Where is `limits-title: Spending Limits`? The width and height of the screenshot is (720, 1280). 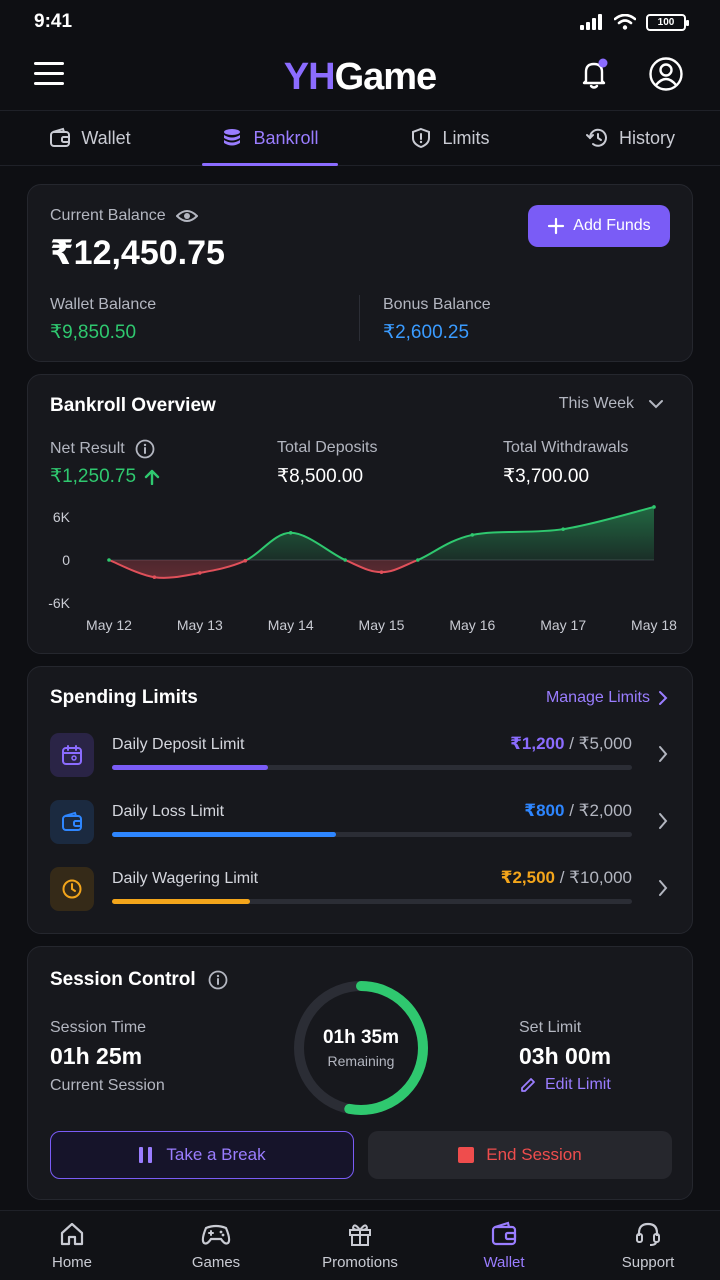
limits-title: Spending Limits is located at coordinates (124, 697).